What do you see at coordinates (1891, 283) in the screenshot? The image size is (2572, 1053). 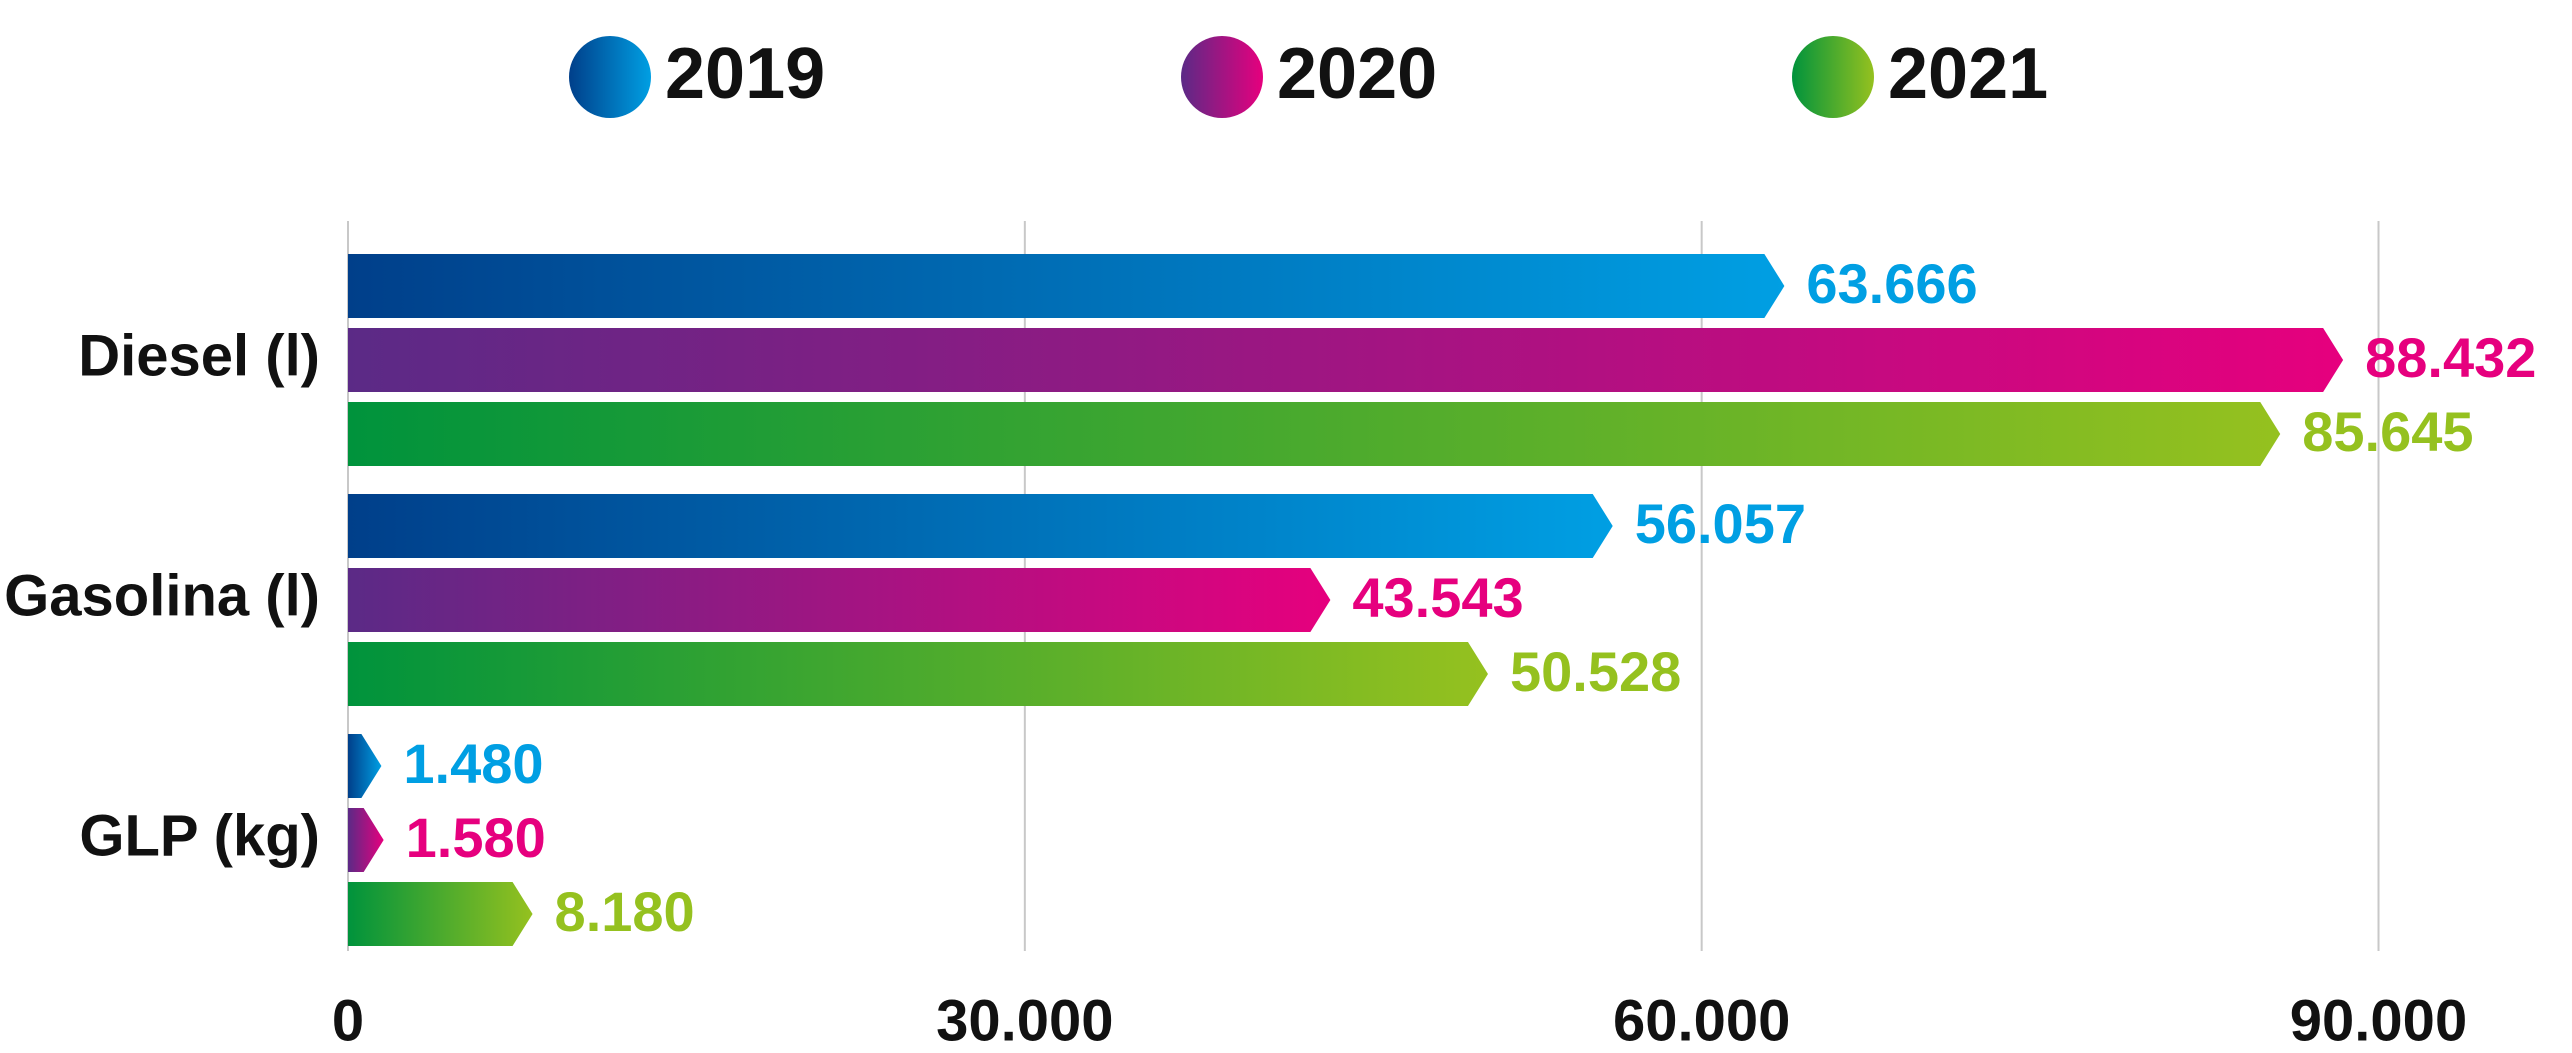 I see `value-label: 63.666` at bounding box center [1891, 283].